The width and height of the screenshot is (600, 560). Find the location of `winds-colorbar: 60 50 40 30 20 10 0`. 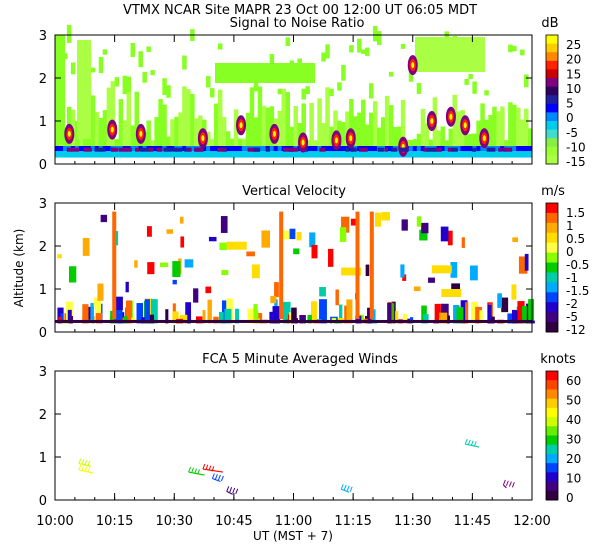

winds-colorbar: 60 50 40 30 20 10 0 is located at coordinates (563, 437).